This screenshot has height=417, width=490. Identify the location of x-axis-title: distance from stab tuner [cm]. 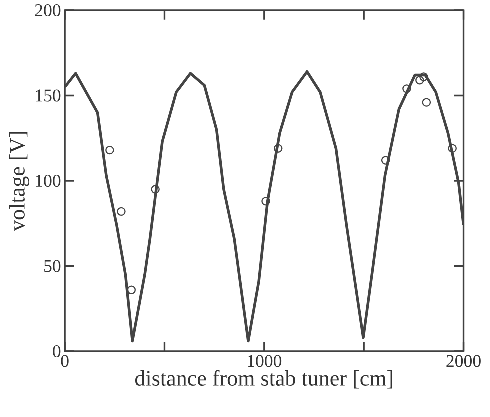
(263, 379).